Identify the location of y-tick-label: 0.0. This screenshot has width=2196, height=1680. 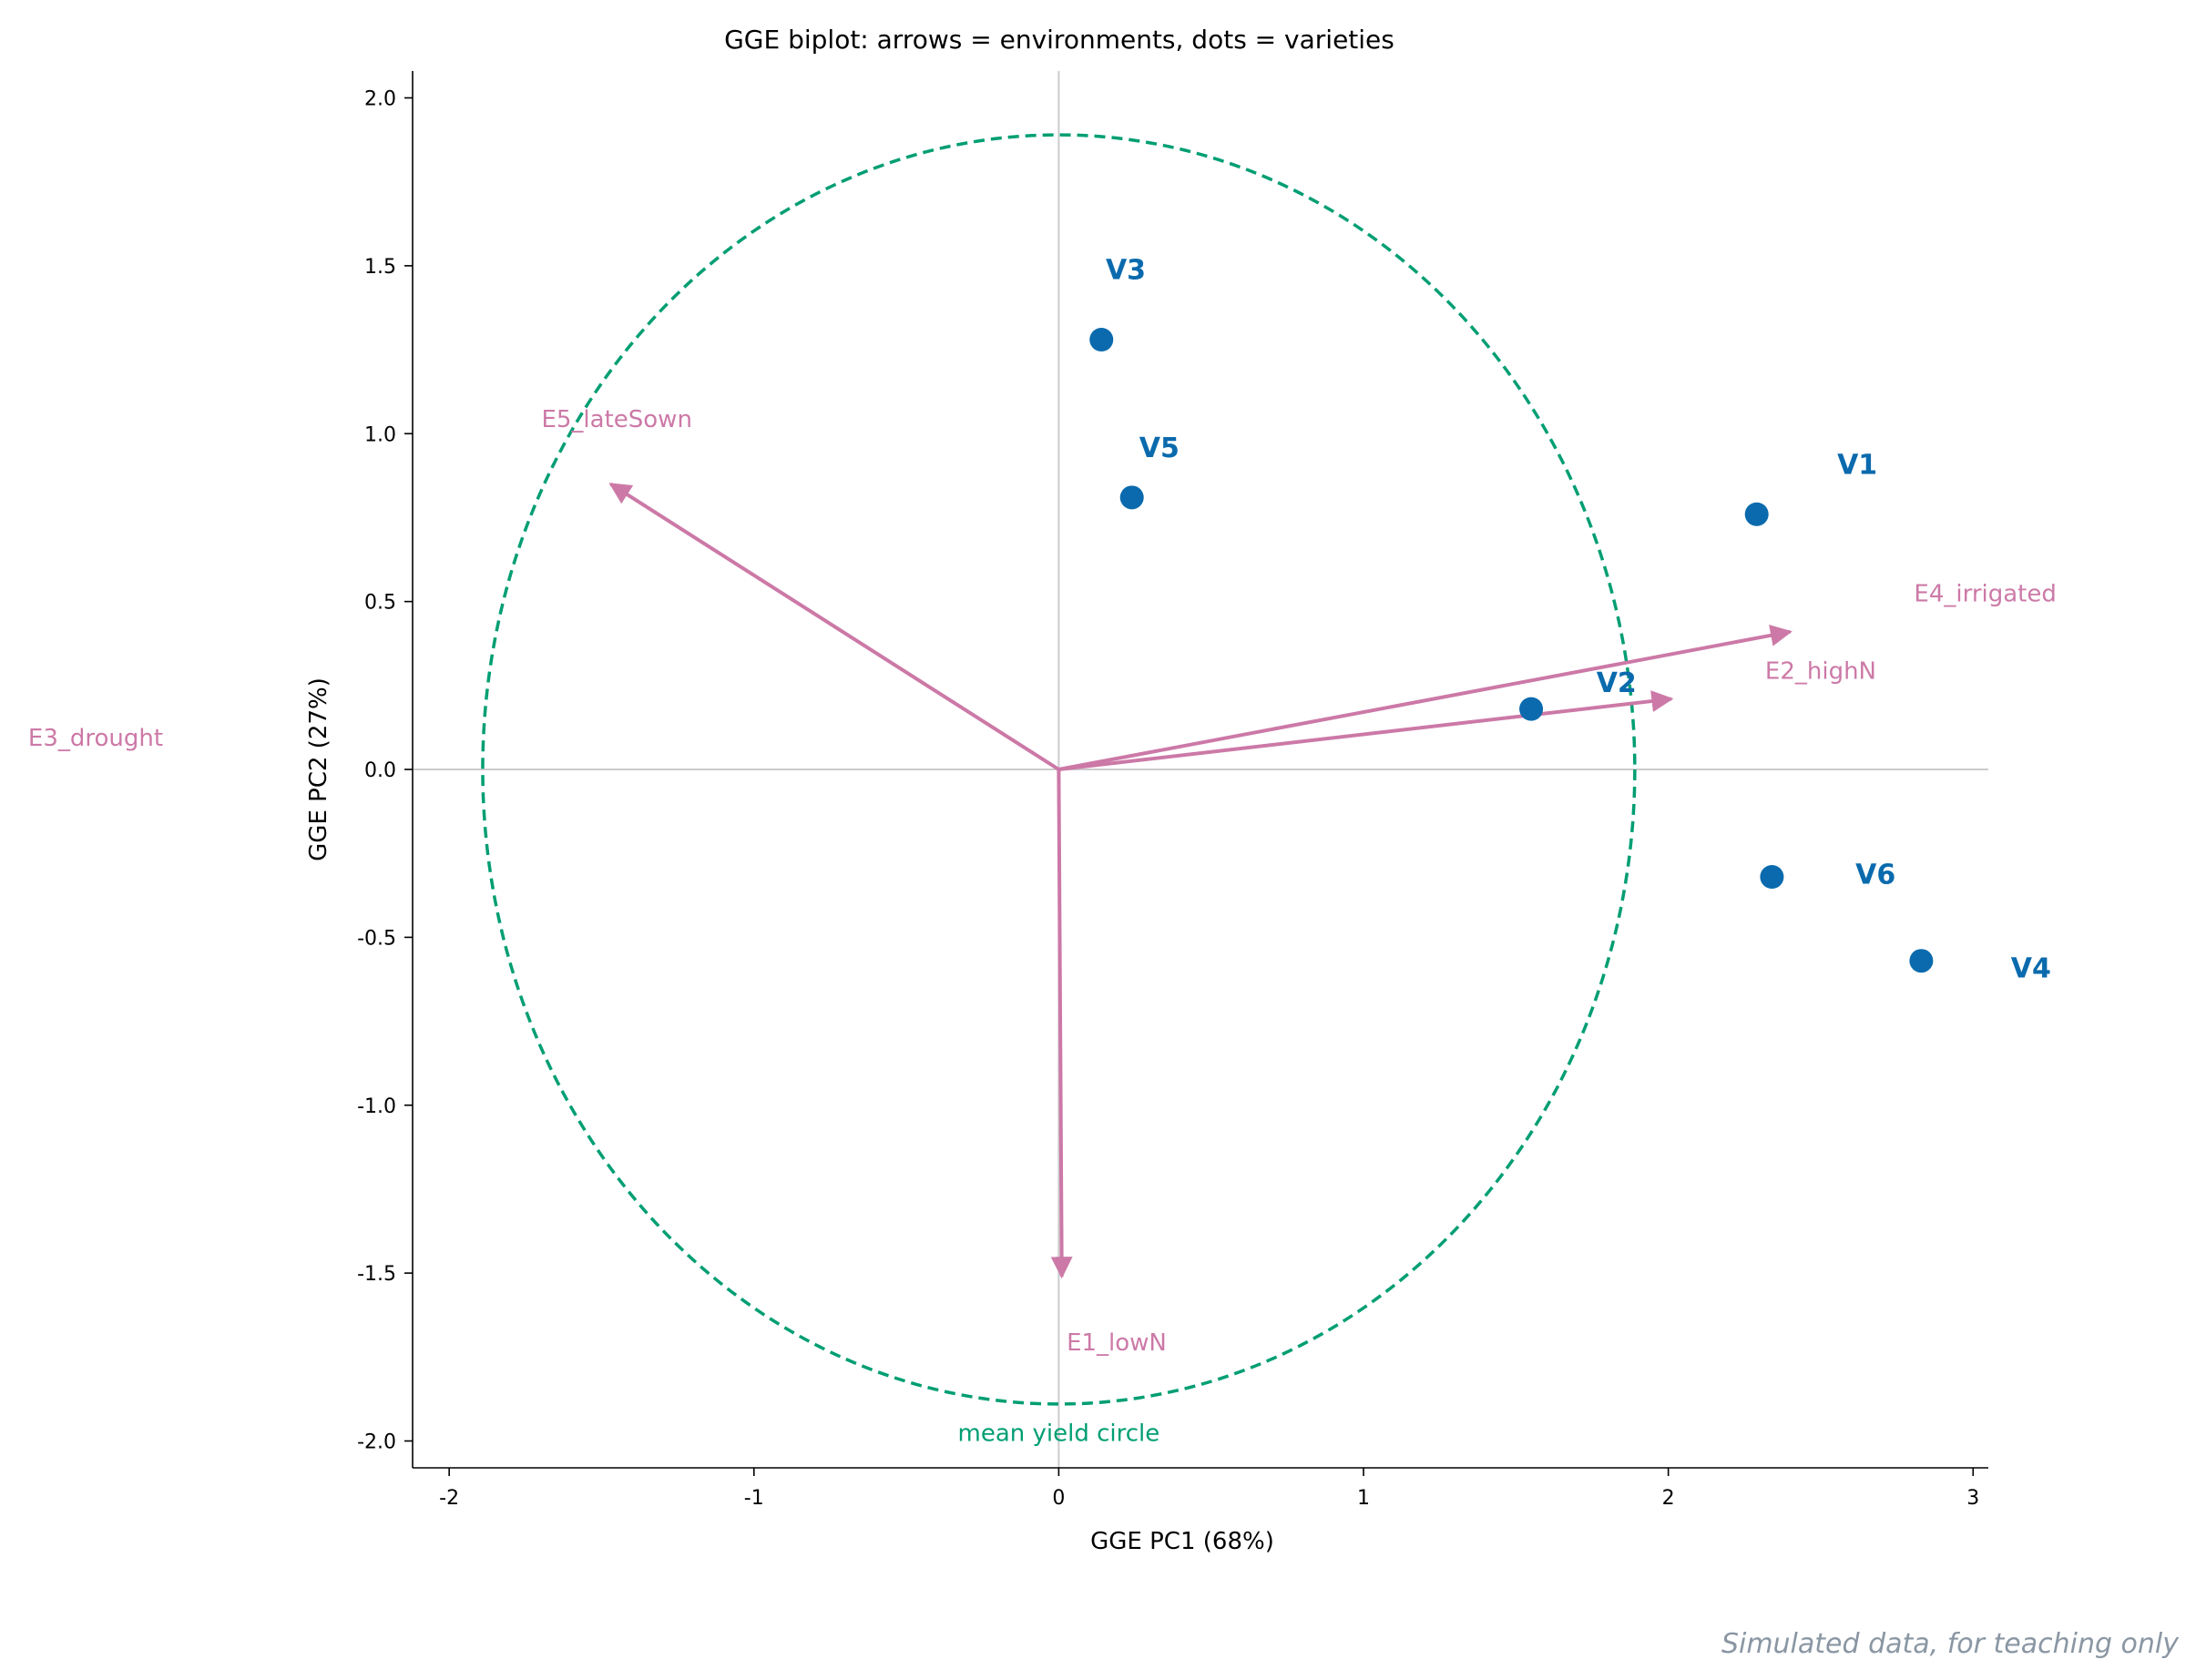
(380, 770).